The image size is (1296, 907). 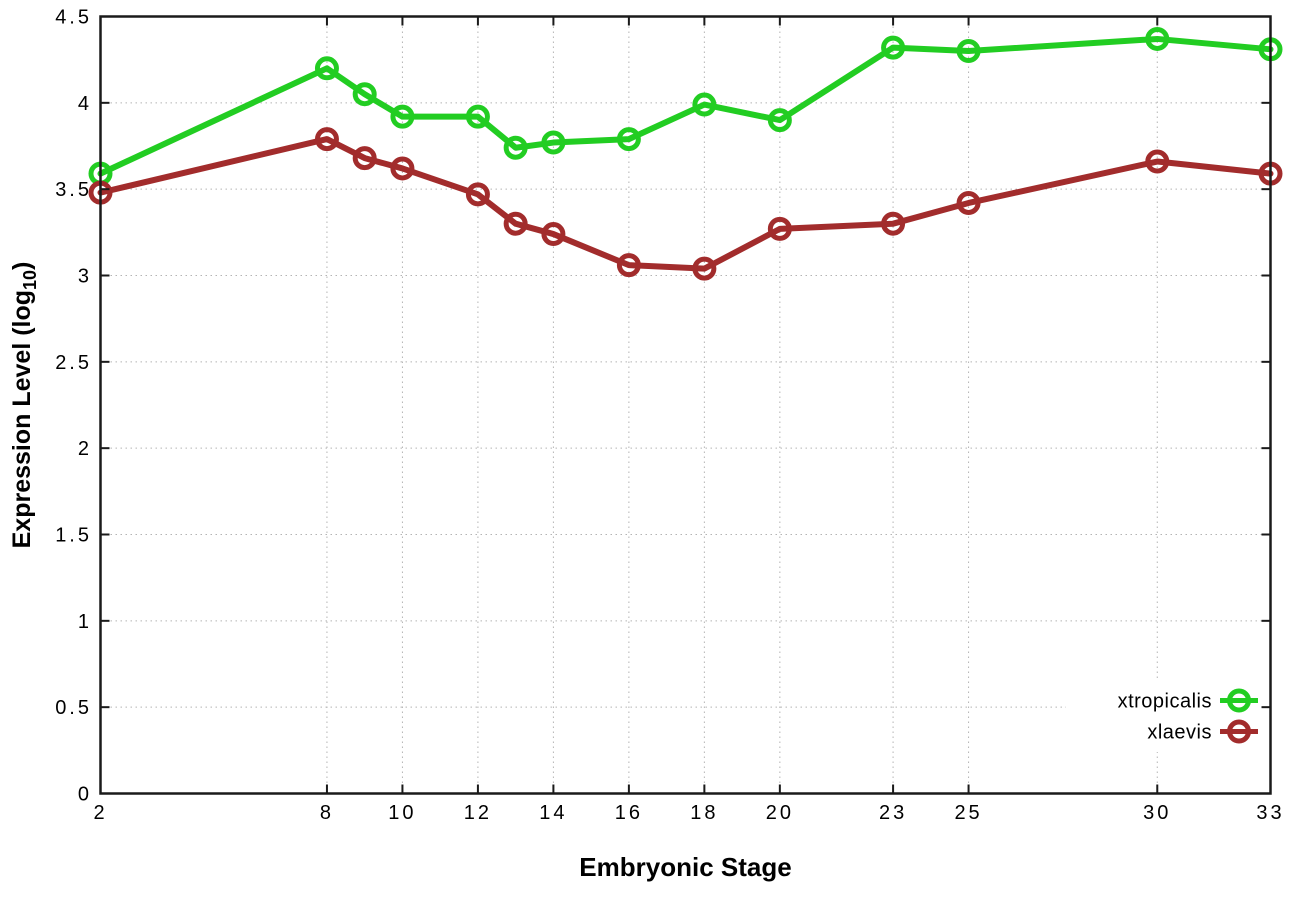 I want to click on x-tick-label: 8, so click(x=327, y=813).